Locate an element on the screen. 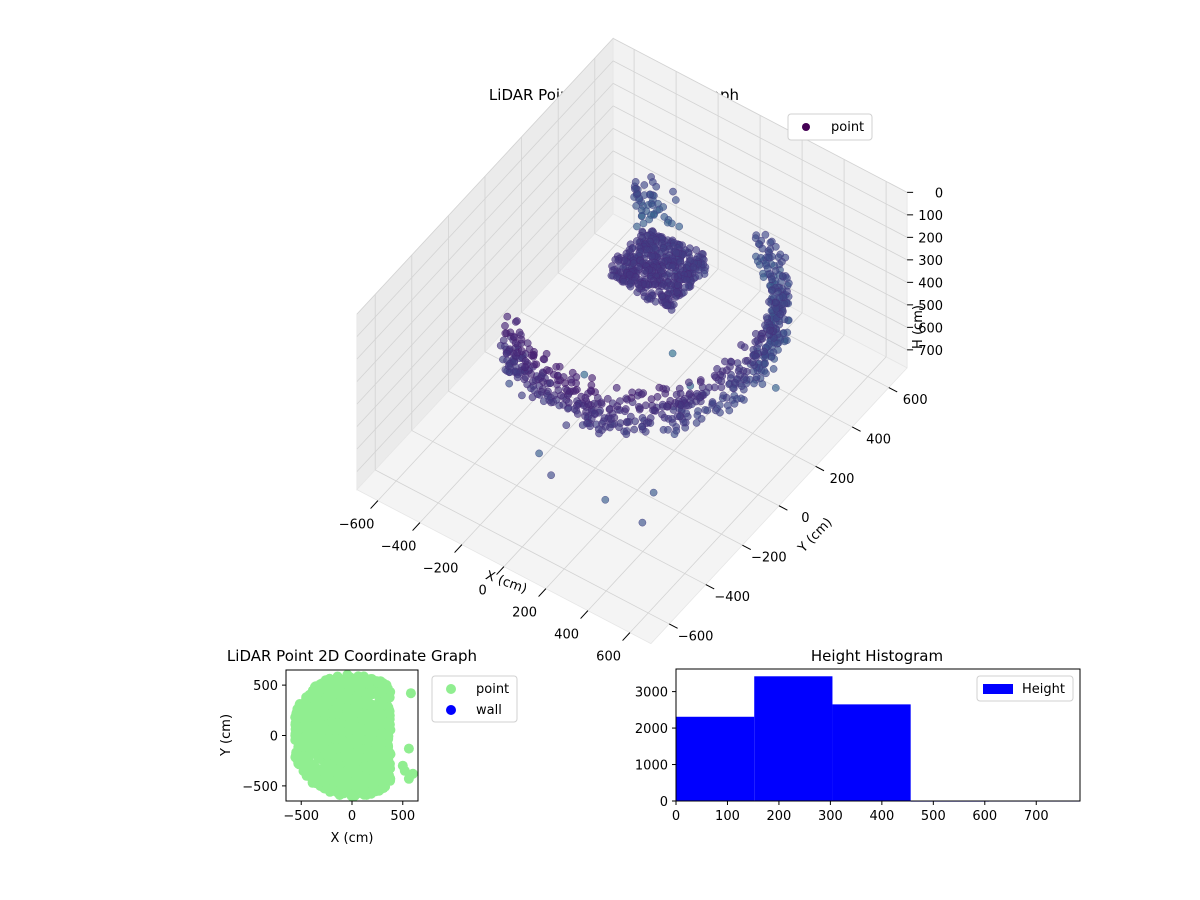  chart-2d-xlabel: X (cm) is located at coordinates (352, 838).